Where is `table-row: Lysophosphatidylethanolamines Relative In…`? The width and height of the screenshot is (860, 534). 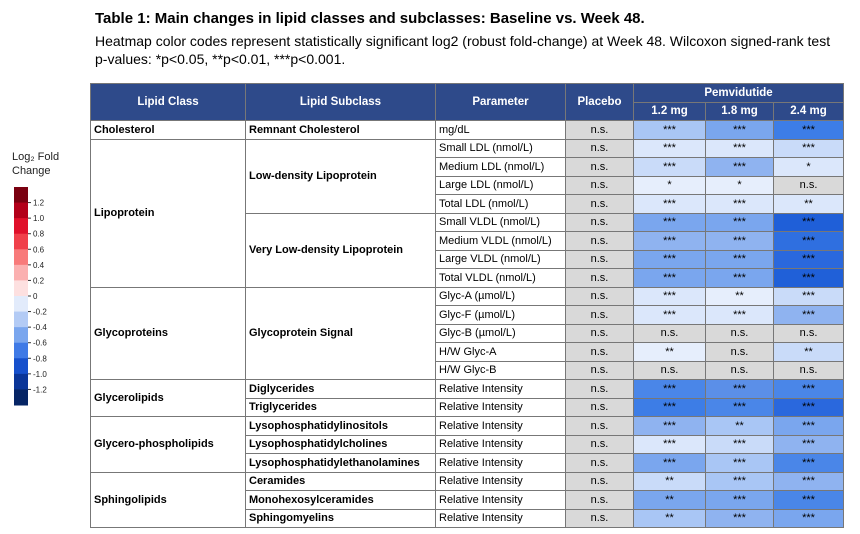 table-row: Lysophosphatidylethanolamines Relative In… is located at coordinates (468, 463).